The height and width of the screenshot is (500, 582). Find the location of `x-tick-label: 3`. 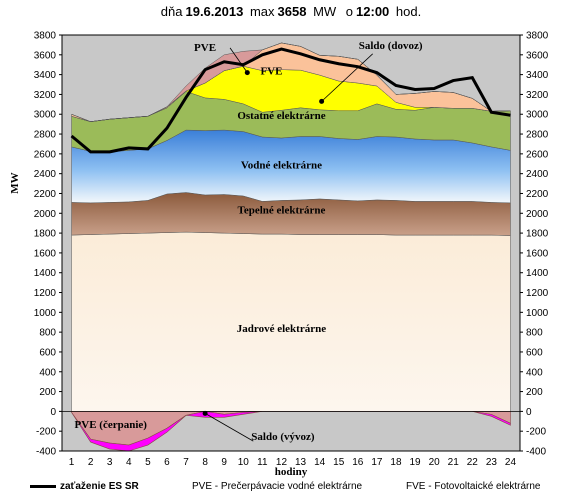

x-tick-label: 3 is located at coordinates (110, 462).